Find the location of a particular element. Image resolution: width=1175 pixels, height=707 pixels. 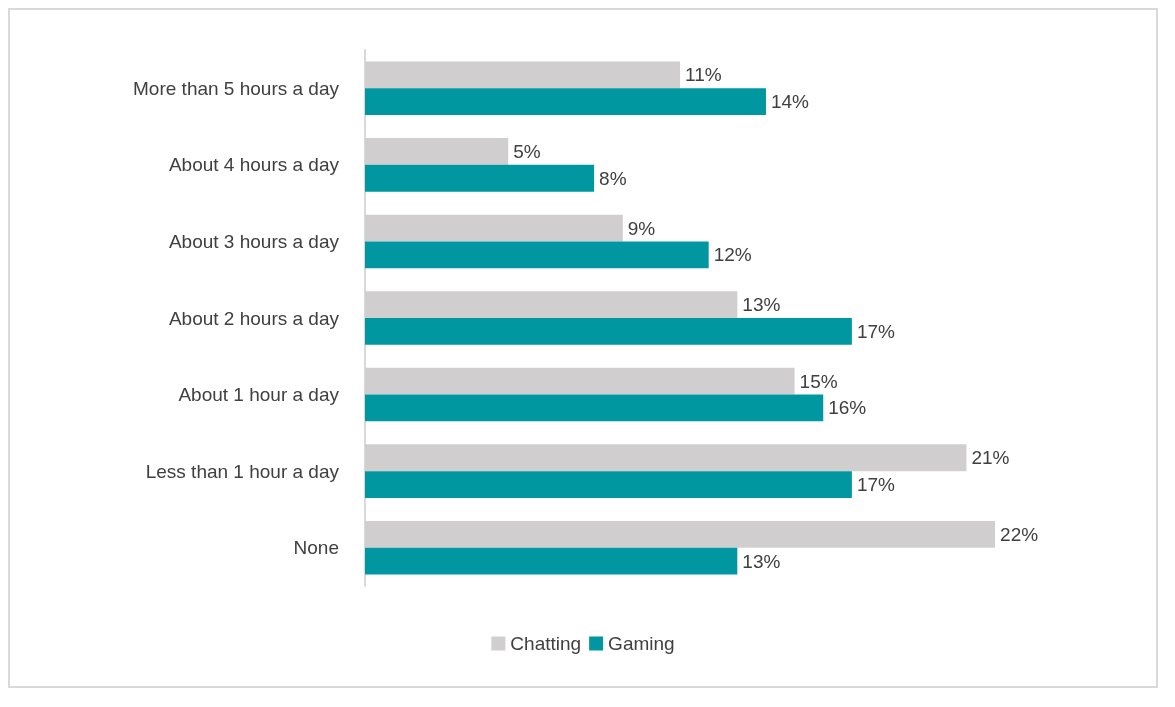

data-label: 8% is located at coordinates (613, 178).